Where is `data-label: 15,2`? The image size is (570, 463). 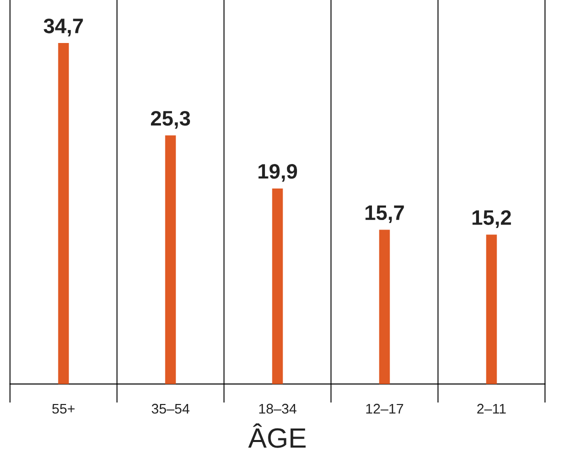
data-label: 15,2 is located at coordinates (491, 219).